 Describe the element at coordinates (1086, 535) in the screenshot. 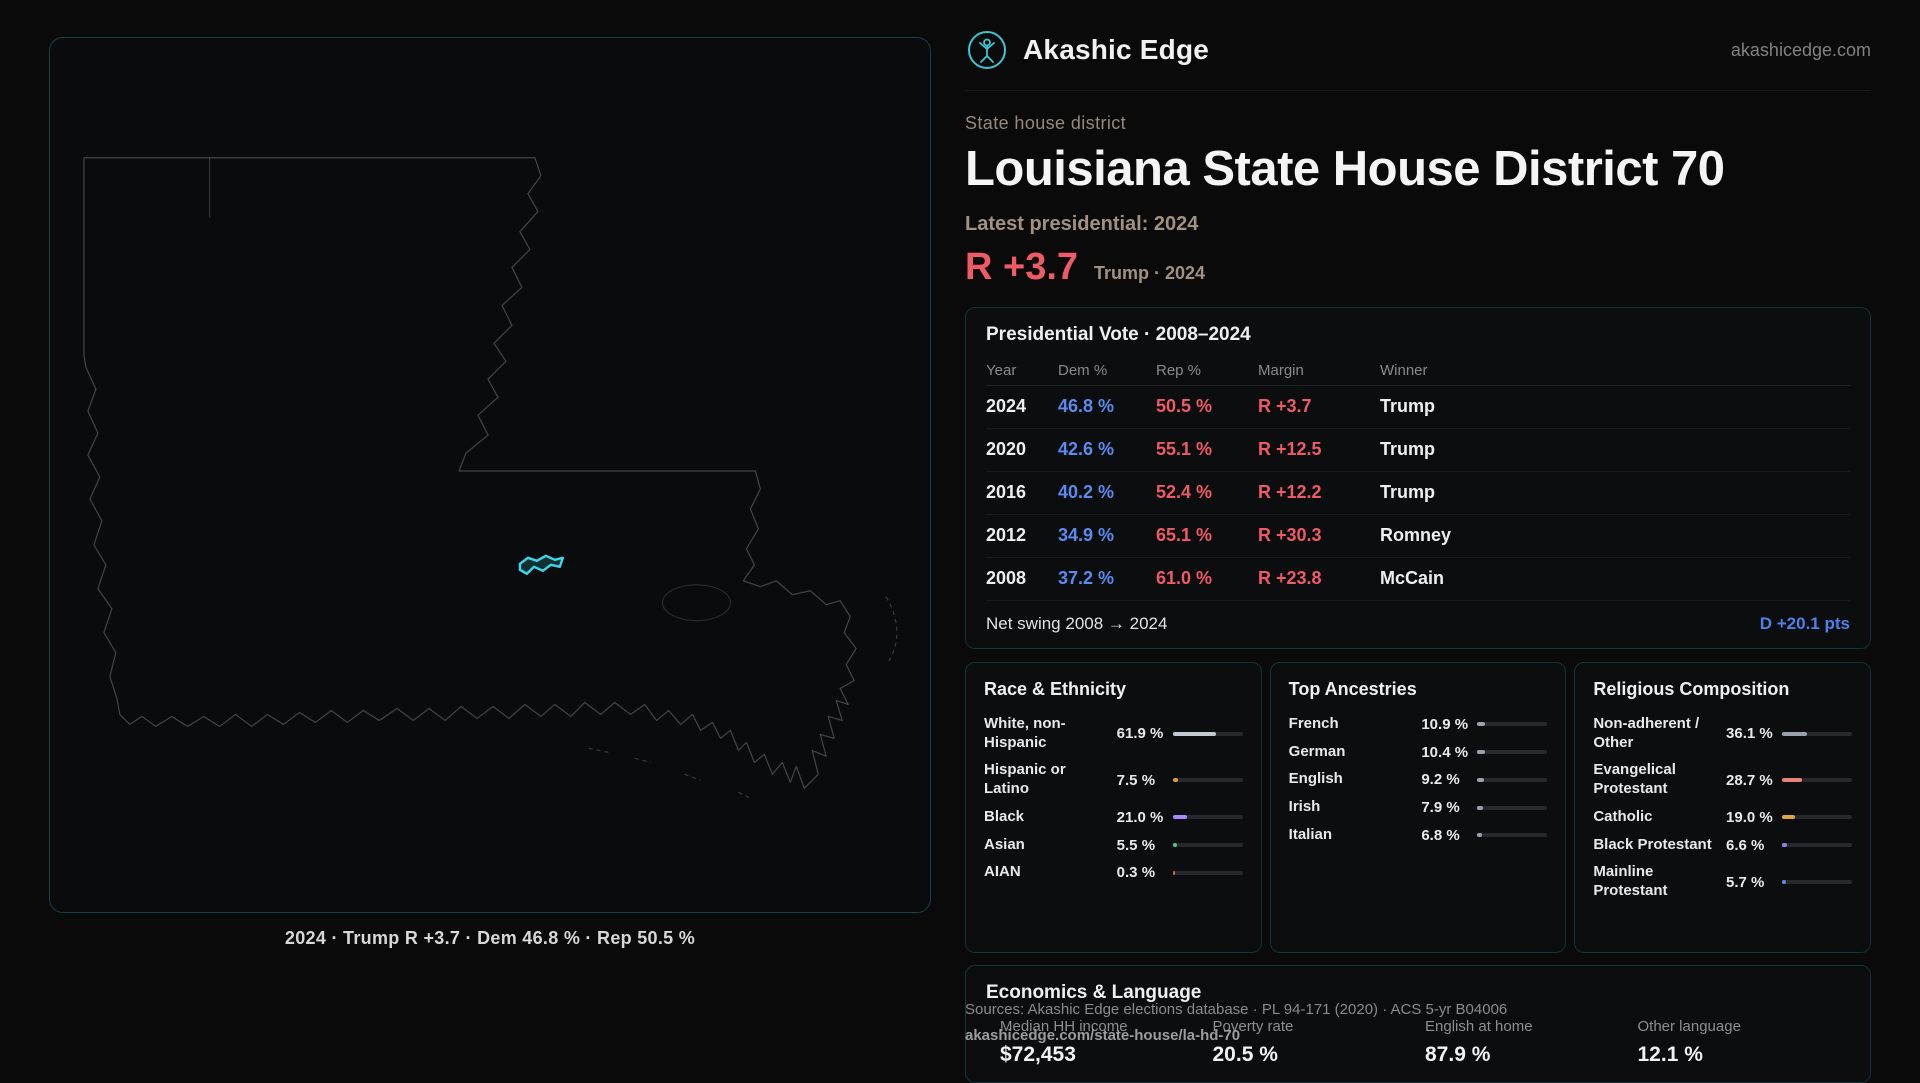

I see `dem-cell: 34.9 %` at that location.